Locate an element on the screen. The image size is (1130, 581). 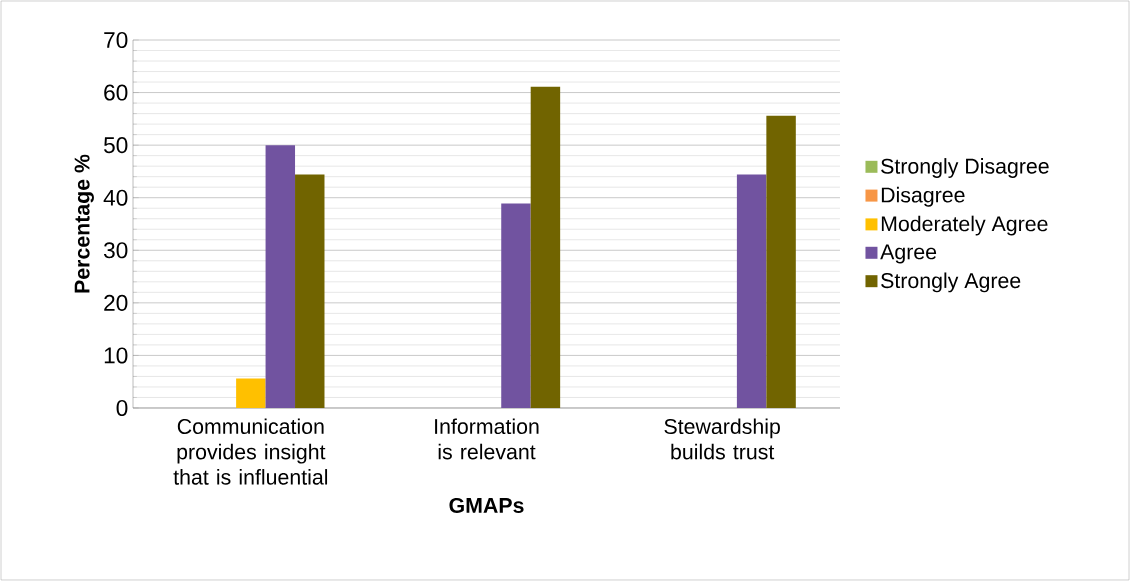
y-tick-label: 40 is located at coordinates (115, 197).